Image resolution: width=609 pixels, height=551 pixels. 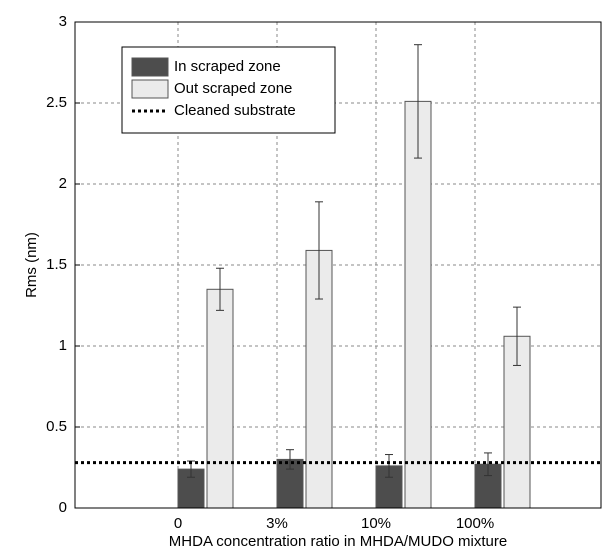 What do you see at coordinates (475, 523) in the screenshot?
I see `x-tick-label: 100%` at bounding box center [475, 523].